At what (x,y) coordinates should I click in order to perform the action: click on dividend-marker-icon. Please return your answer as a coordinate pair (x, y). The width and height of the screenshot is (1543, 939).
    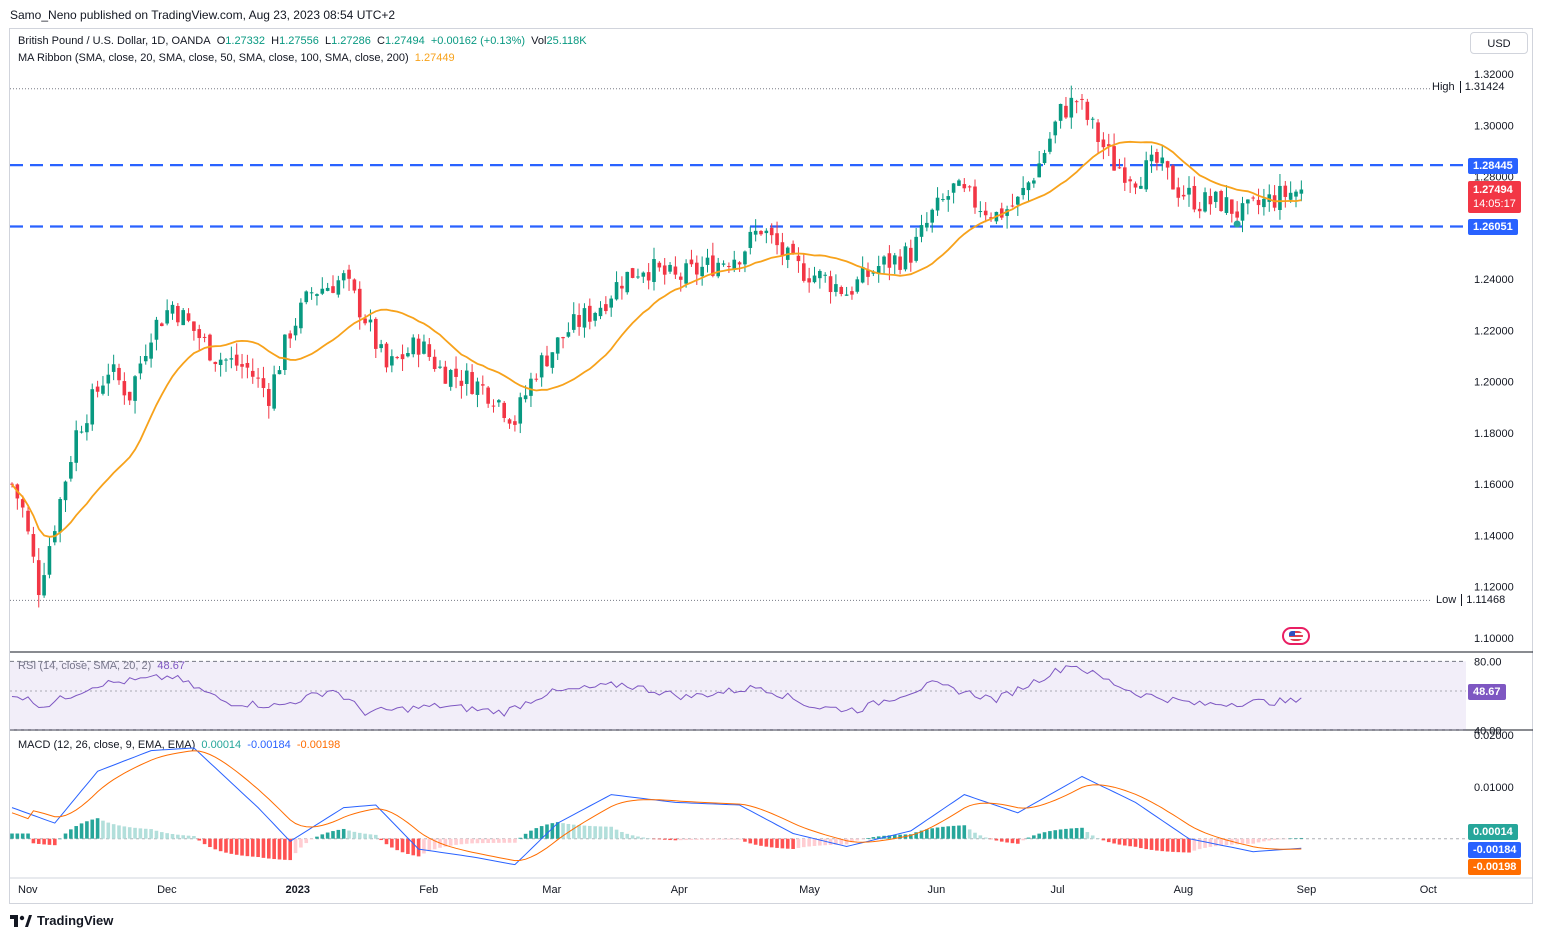
    Looking at the image, I should click on (1237, 224).